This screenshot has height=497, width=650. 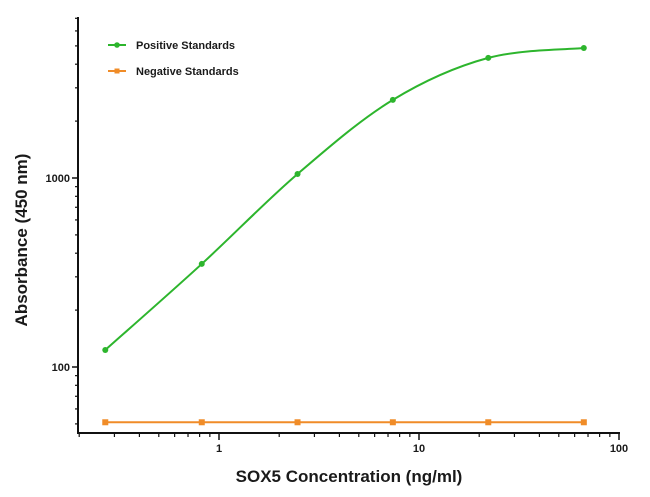 I want to click on legend-marker-square-icon, so click(x=117, y=71).